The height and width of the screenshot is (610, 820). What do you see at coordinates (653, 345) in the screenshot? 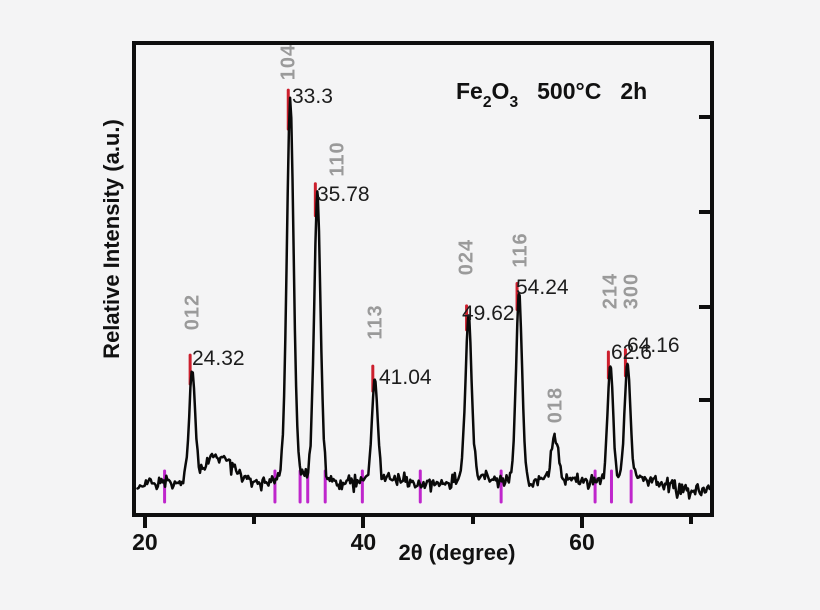
I see `peak-value-label-64.16: 64.16` at bounding box center [653, 345].